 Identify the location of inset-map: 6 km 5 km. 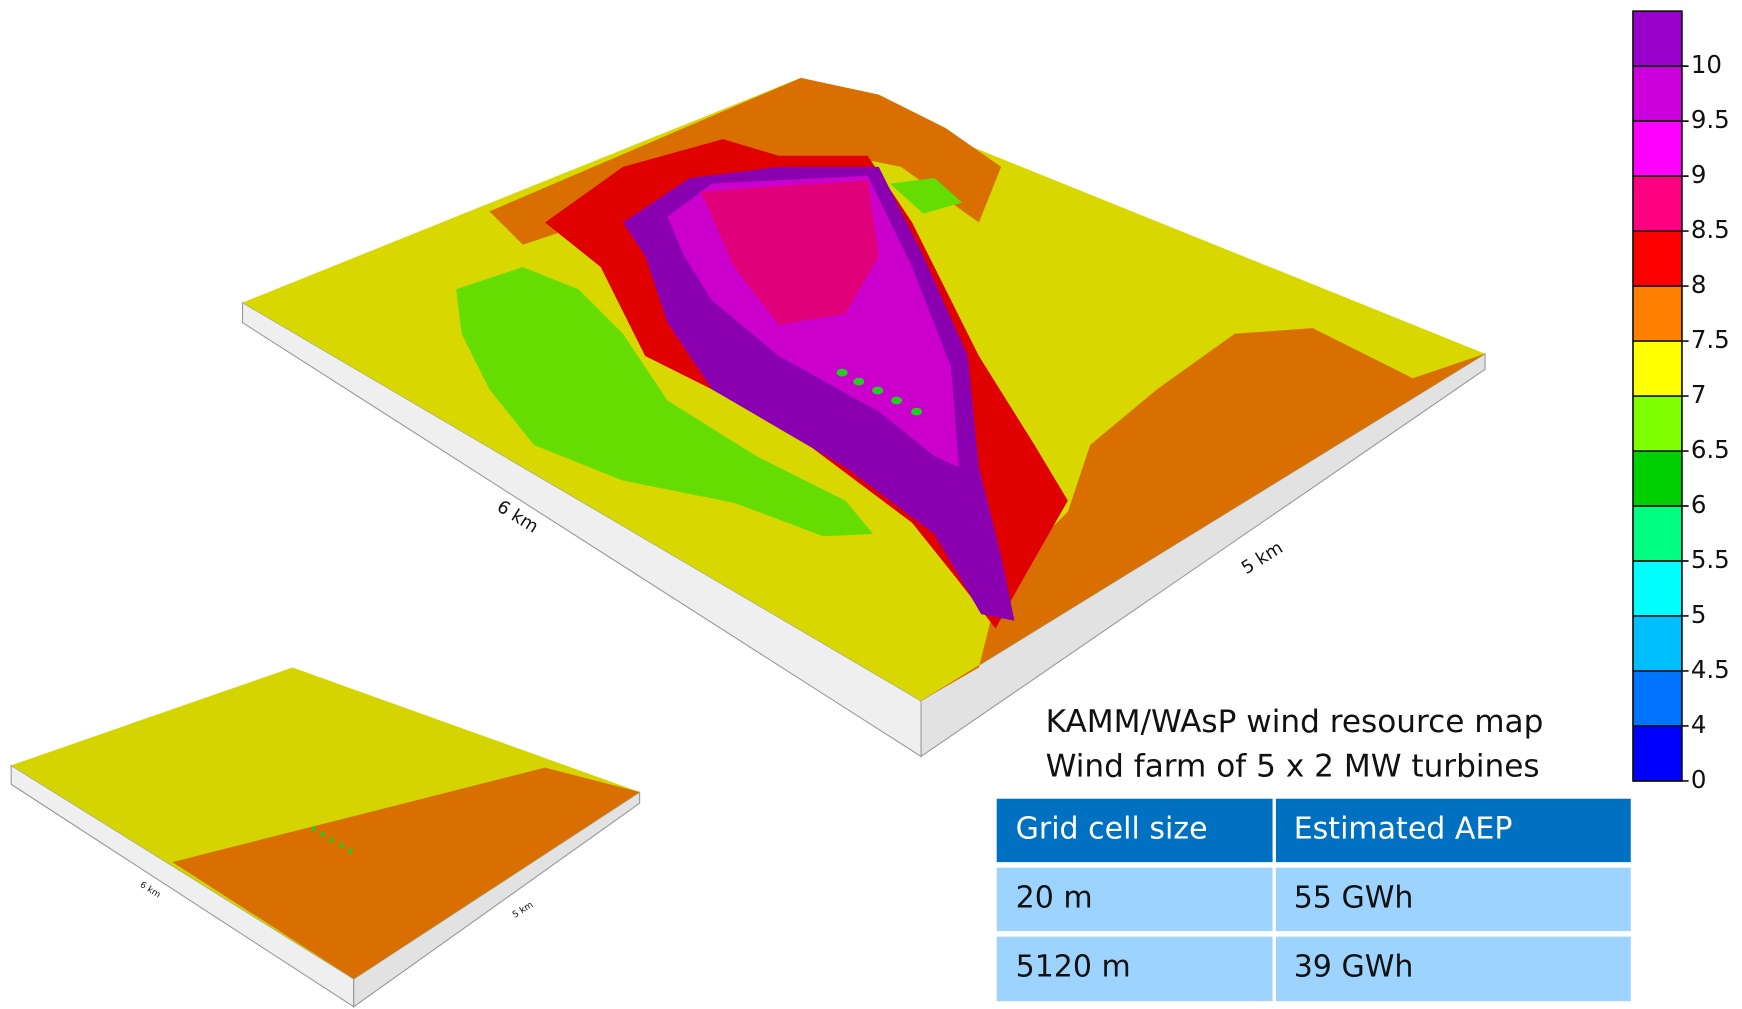
(325, 837).